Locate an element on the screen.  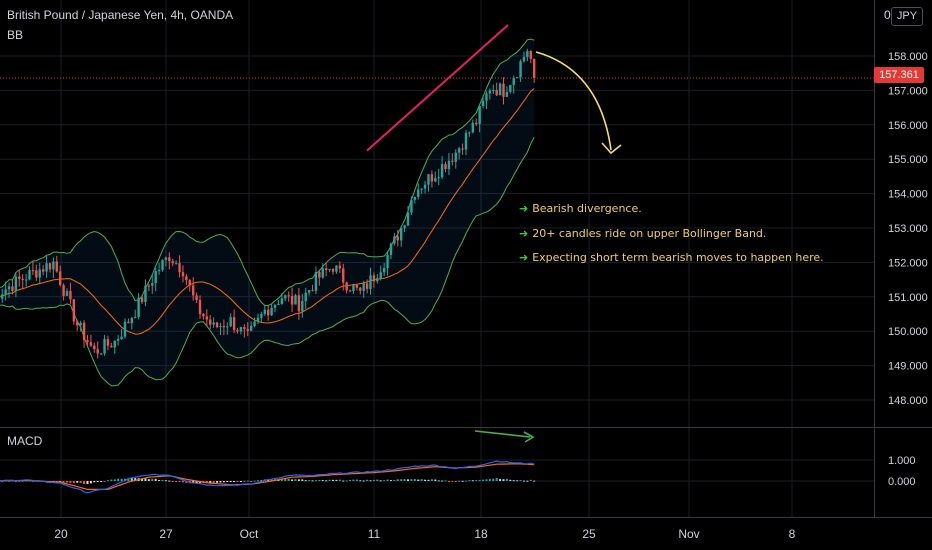
macd-tick-label: 0.000 is located at coordinates (902, 482).